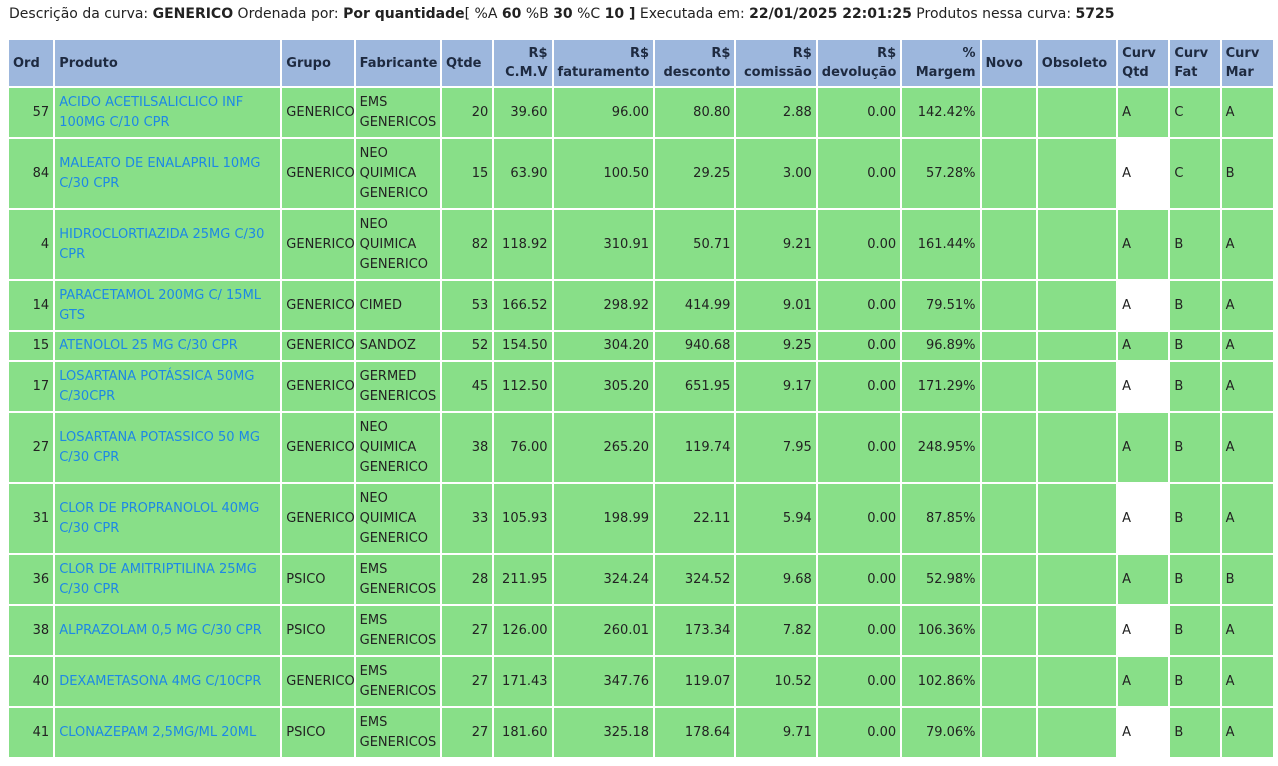 The height and width of the screenshot is (766, 1278). I want to click on cell-qtde: 15, so click(467, 173).